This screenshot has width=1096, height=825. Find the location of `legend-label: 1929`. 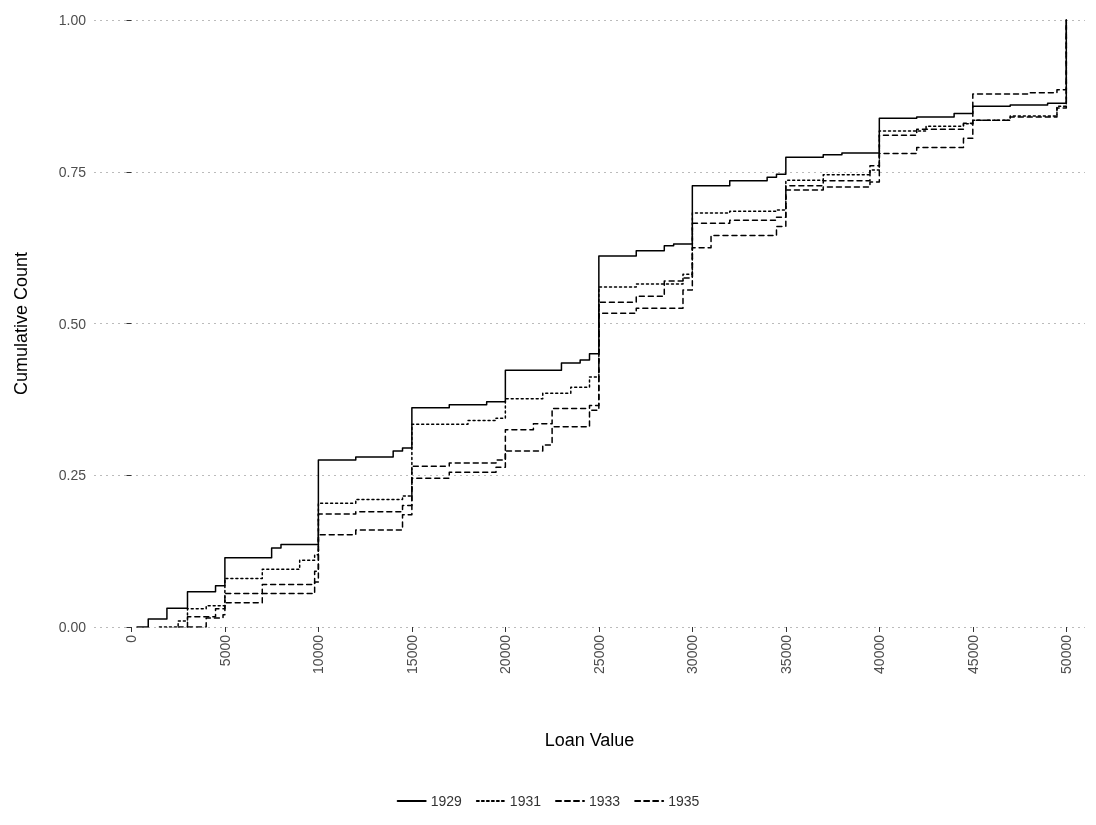

legend-label: 1929 is located at coordinates (446, 801).